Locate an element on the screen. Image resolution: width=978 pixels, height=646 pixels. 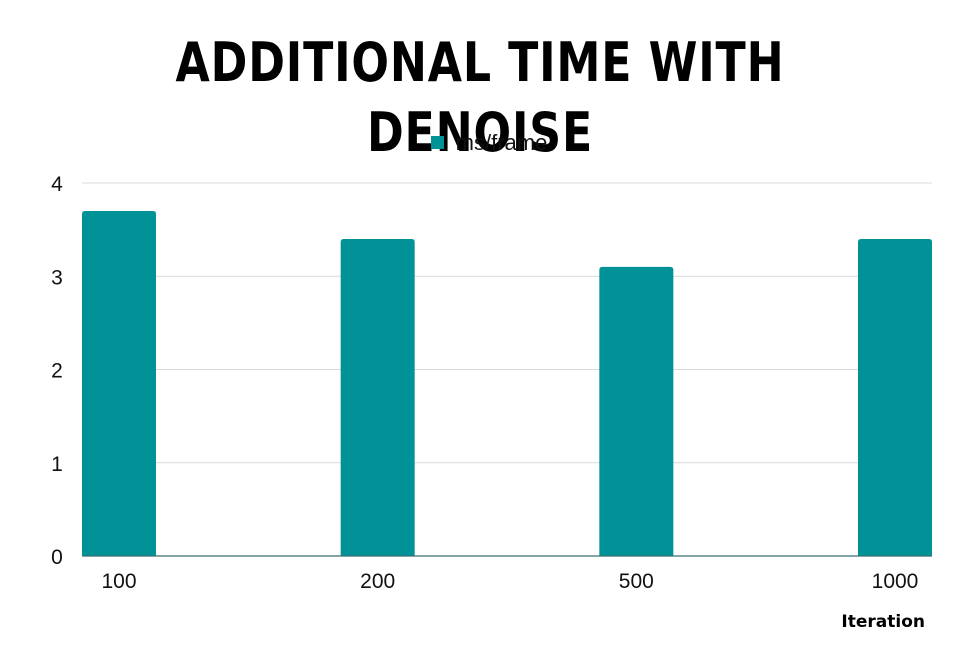
x-tick-label: 500 is located at coordinates (636, 581).